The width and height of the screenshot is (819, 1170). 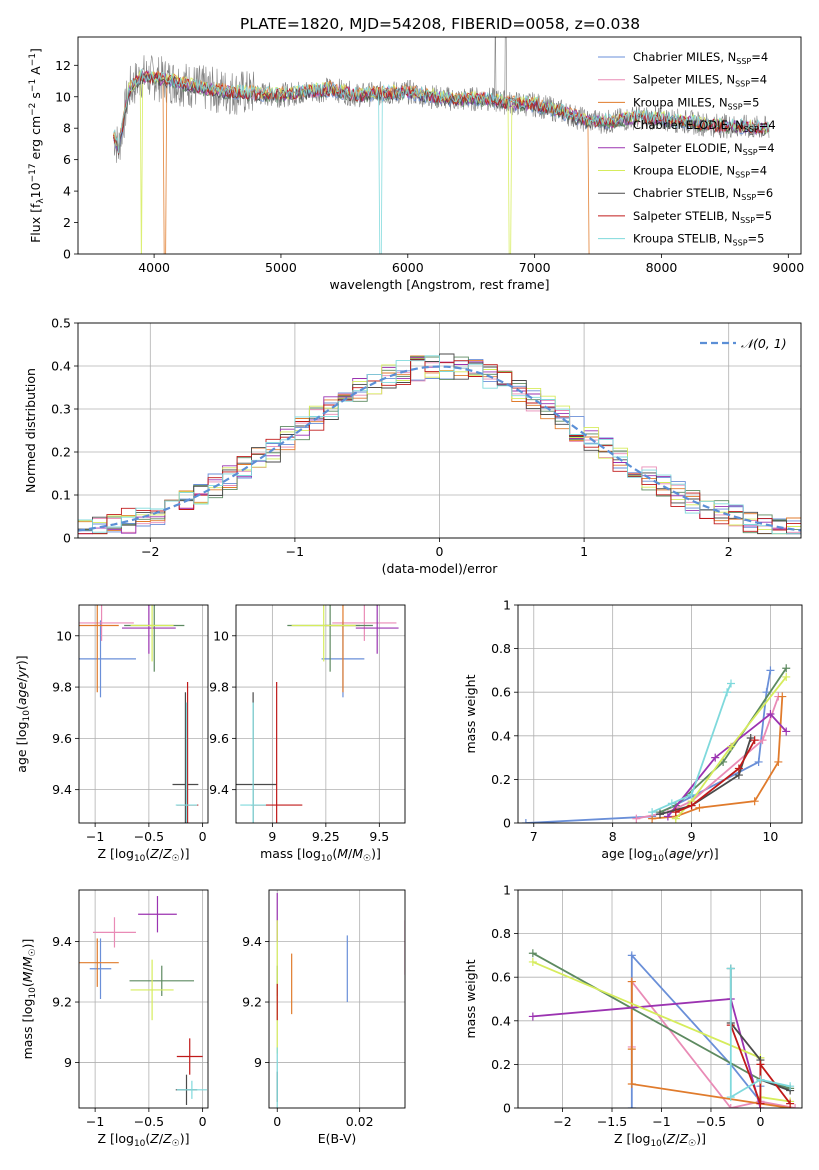 What do you see at coordinates (470, 998) in the screenshot?
I see `weight_vs_Z-y-label: mass weight` at bounding box center [470, 998].